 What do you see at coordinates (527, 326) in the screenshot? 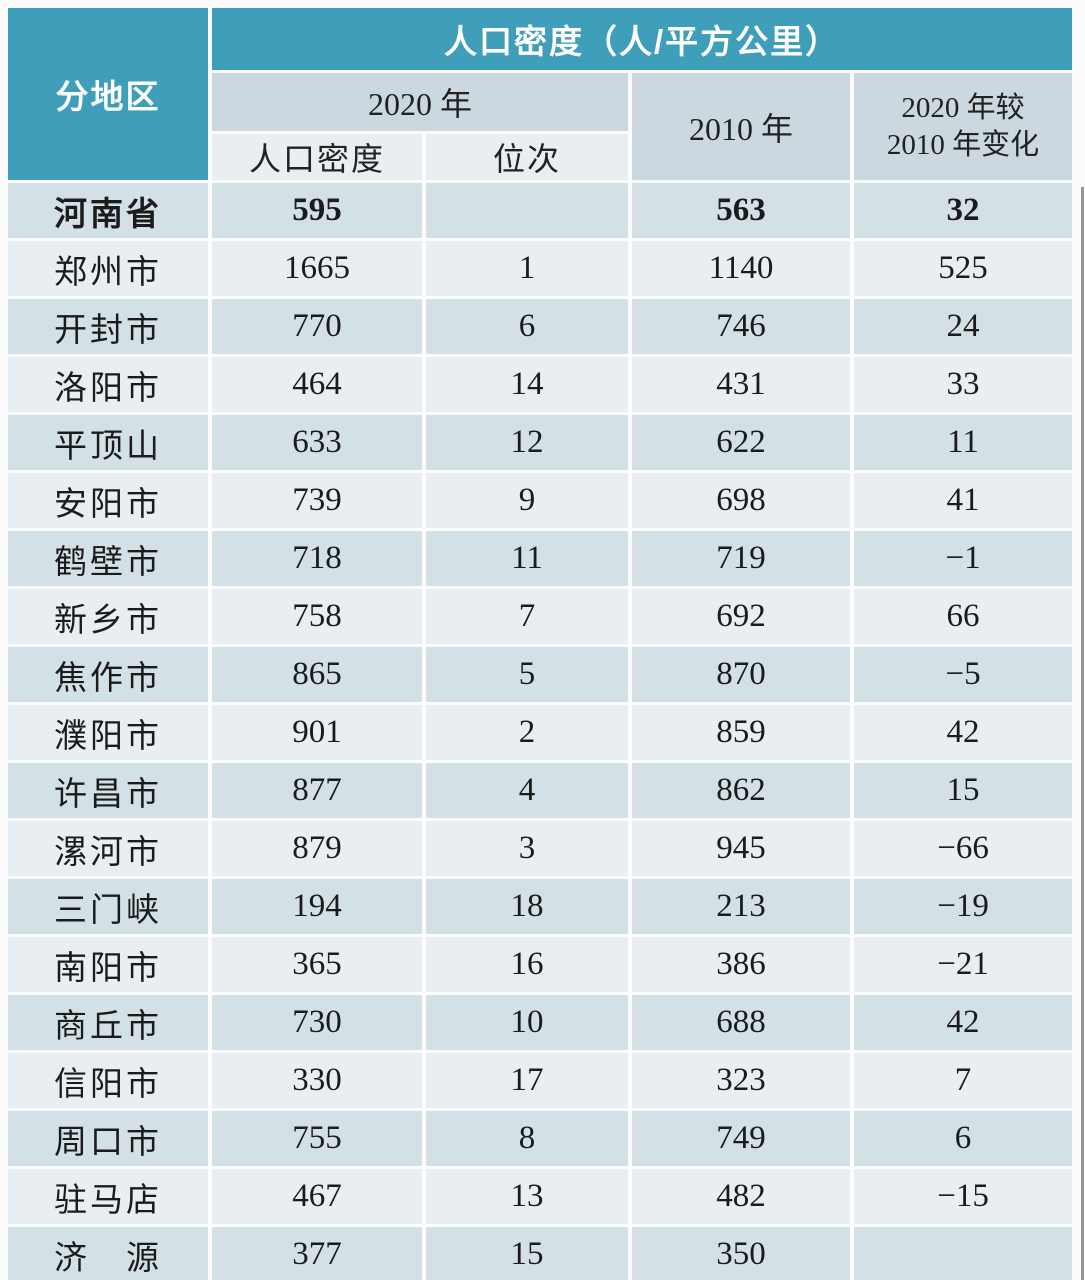
I see `rank-2020-cell: 6` at bounding box center [527, 326].